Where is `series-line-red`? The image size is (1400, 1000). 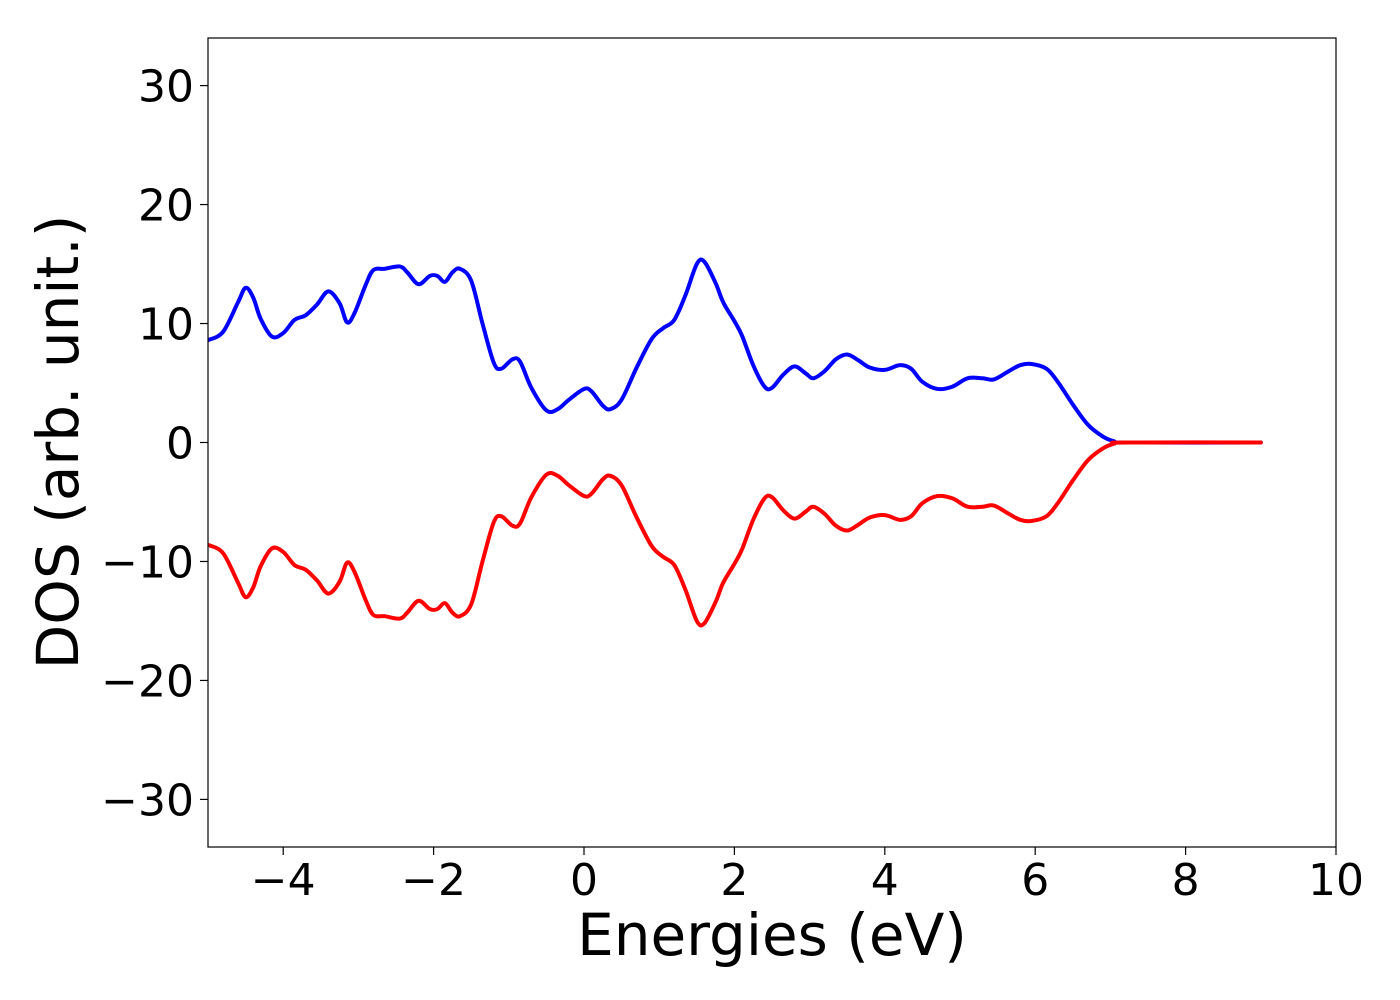
series-line-red is located at coordinates (735, 534).